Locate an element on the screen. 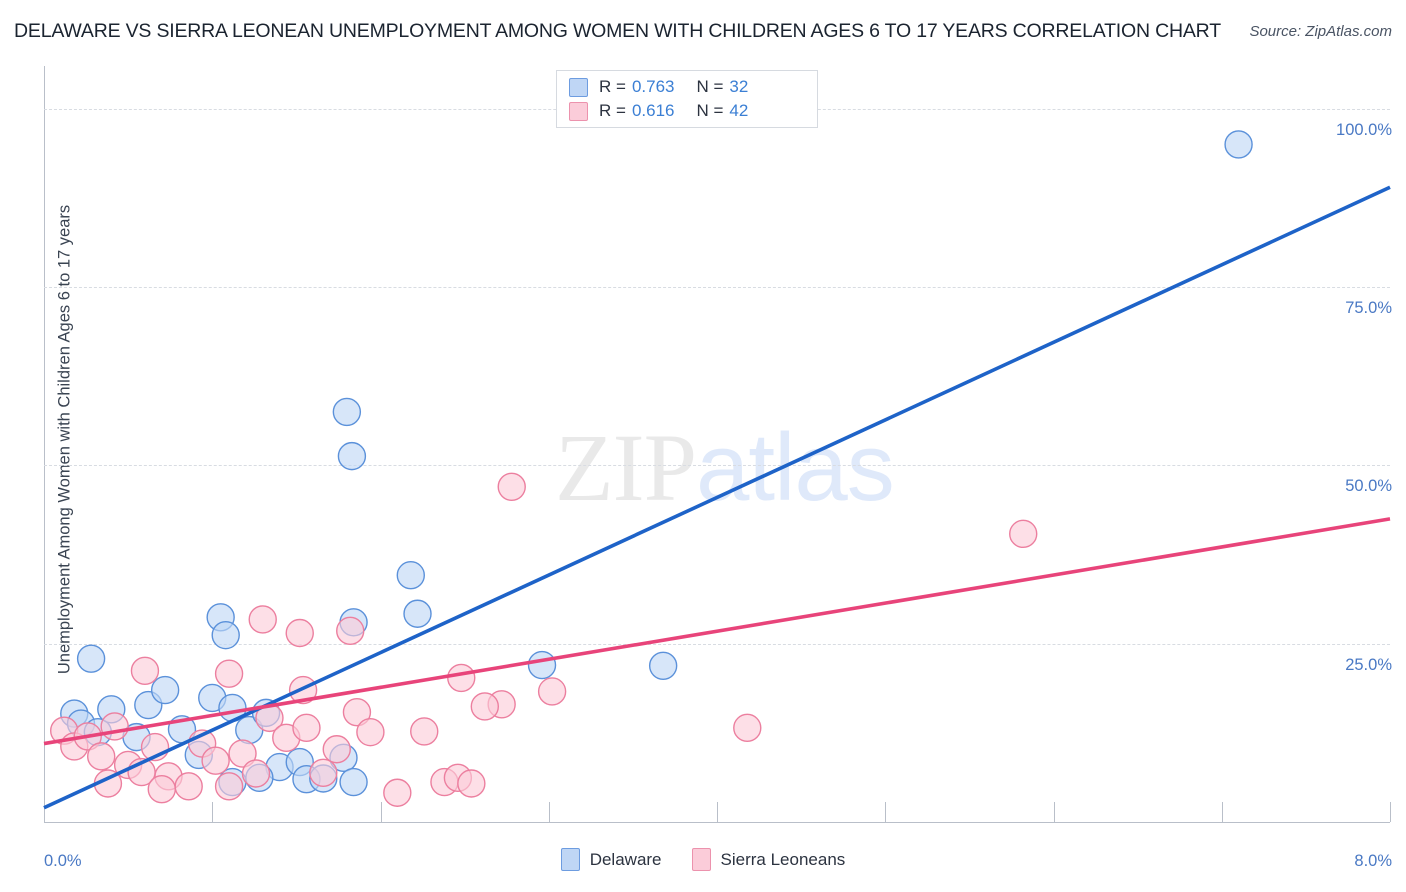 This screenshot has width=1406, height=892. source-attribution: Source: ZipAtlas.com is located at coordinates (1320, 31).